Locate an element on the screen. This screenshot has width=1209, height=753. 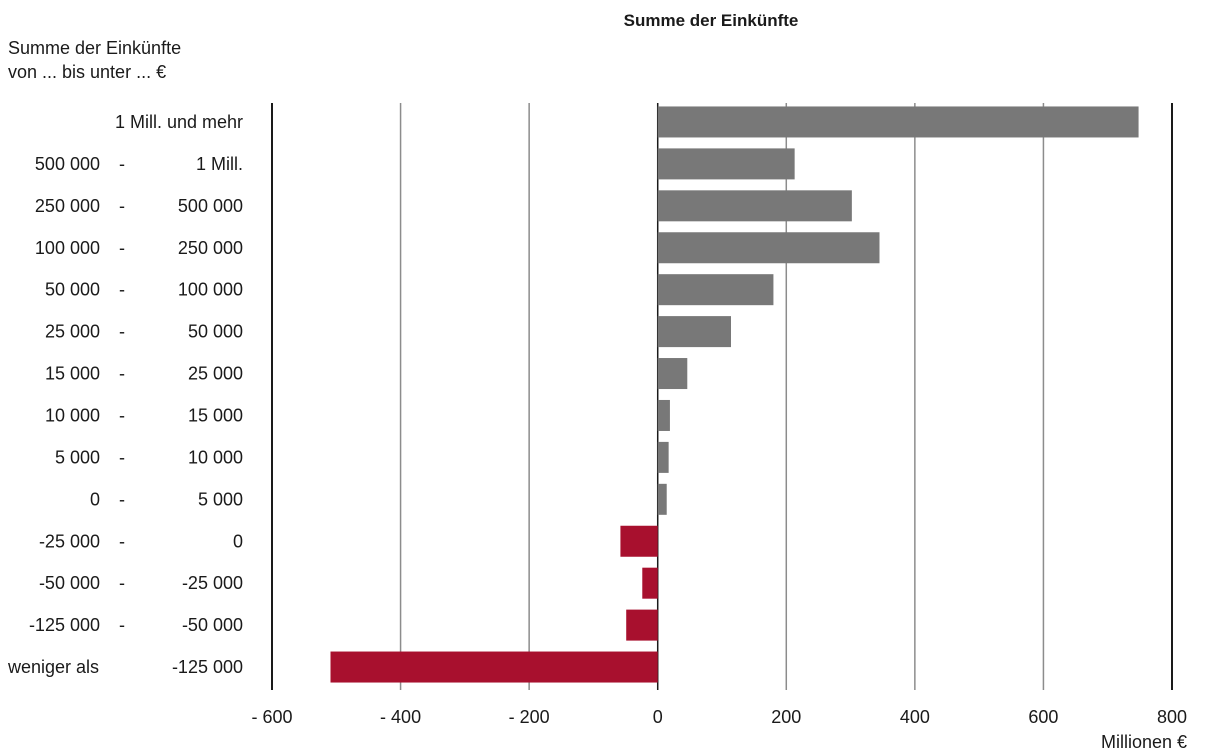
category-label-to: -25 000 is located at coordinates (212, 583).